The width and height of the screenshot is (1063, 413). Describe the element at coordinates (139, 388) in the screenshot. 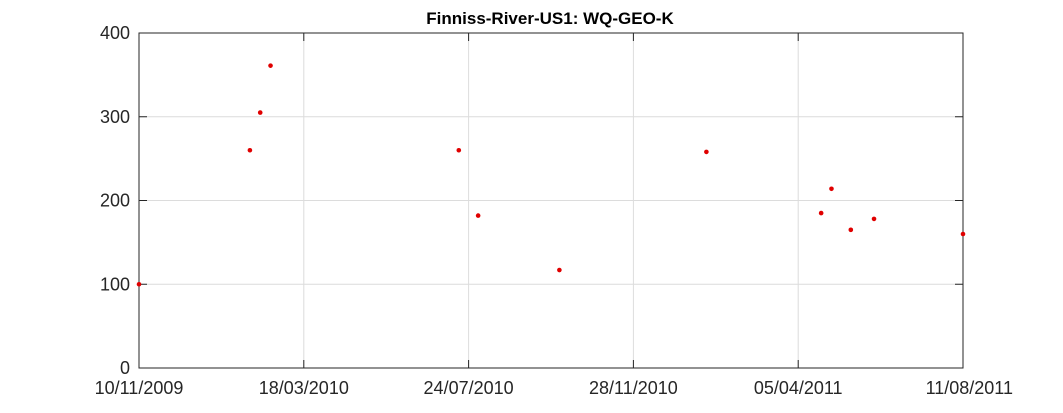

I see `x-tick-label: 10/11/2009` at that location.